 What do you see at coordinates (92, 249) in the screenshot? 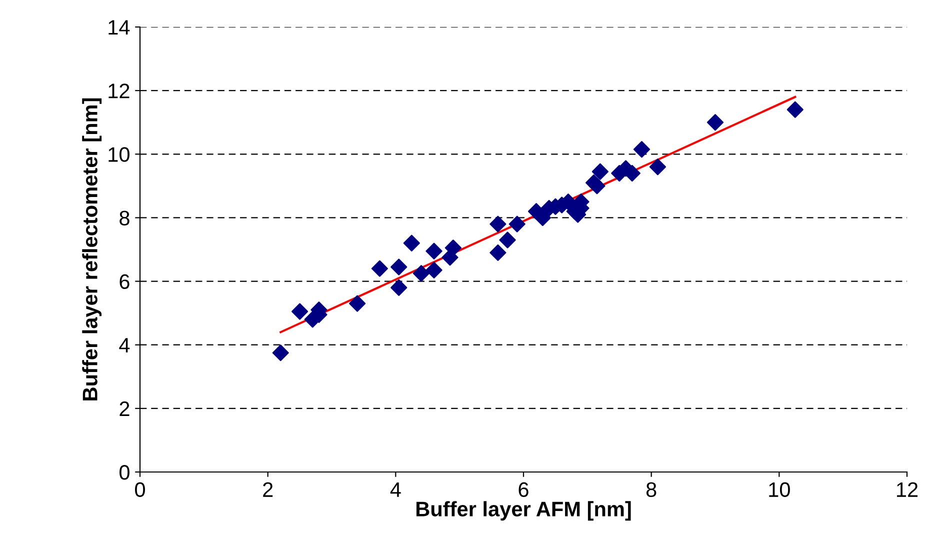
I see `y-axis-title: Buffer layer reflectometer [nm]` at bounding box center [92, 249].